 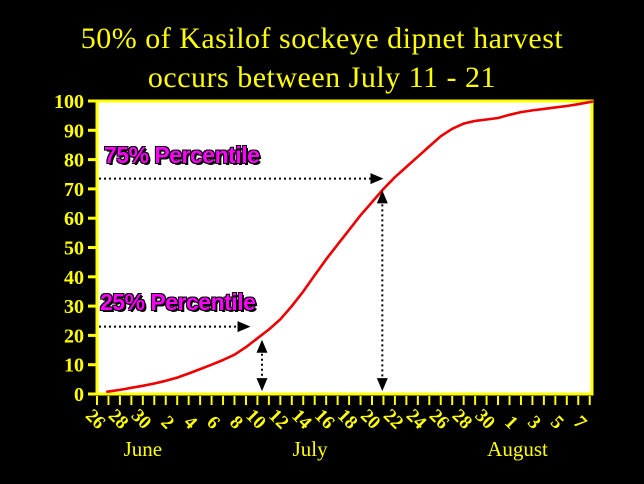 What do you see at coordinates (262, 385) in the screenshot?
I see `date-marker-1-down-arrowhead` at bounding box center [262, 385].